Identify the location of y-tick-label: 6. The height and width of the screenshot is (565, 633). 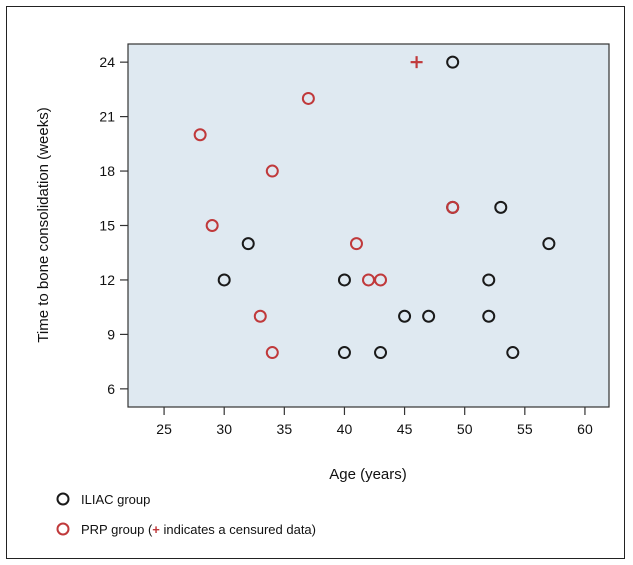
(111, 389).